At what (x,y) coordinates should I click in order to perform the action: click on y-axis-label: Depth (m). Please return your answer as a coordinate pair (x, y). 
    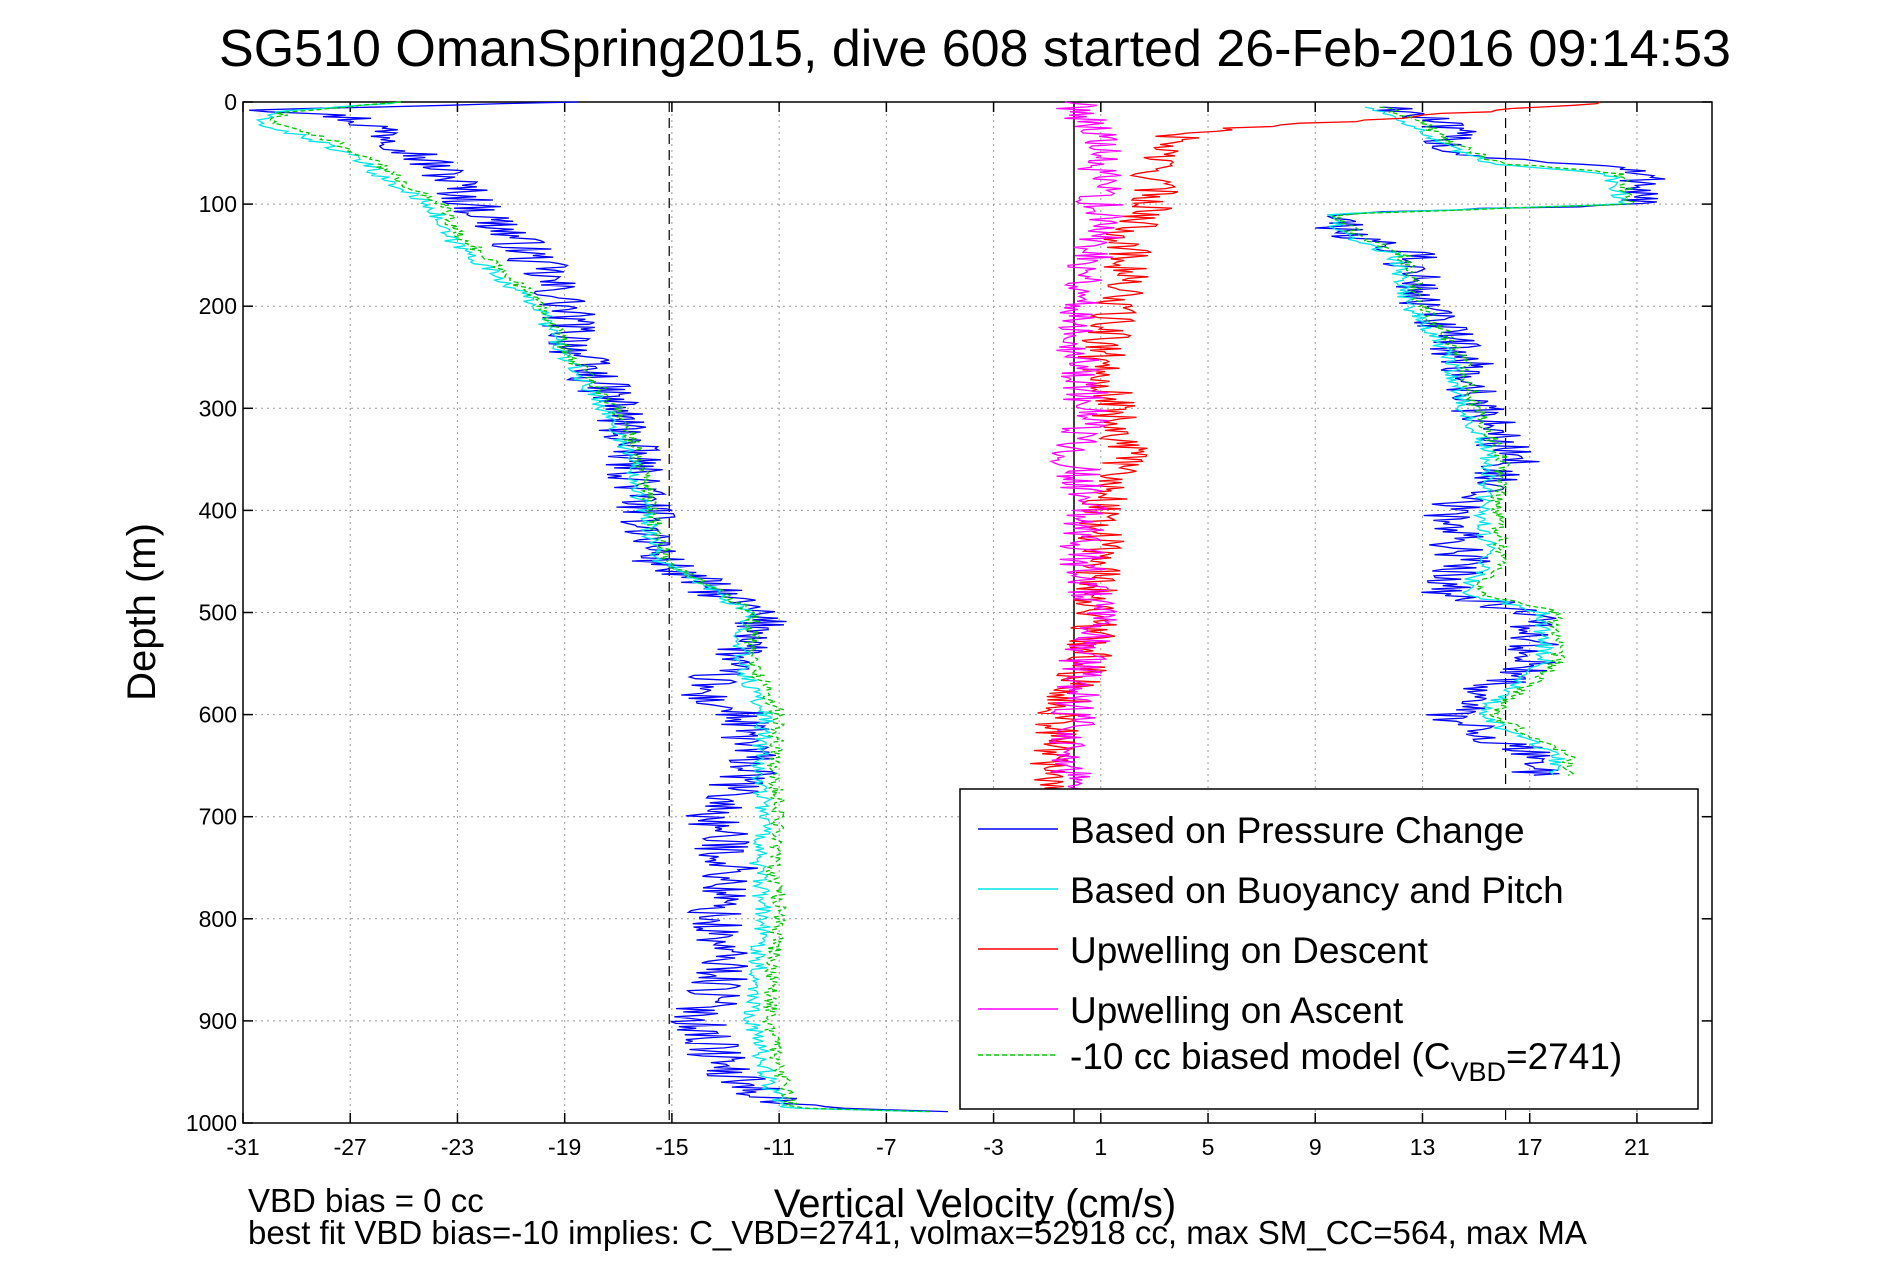
    Looking at the image, I should click on (142, 612).